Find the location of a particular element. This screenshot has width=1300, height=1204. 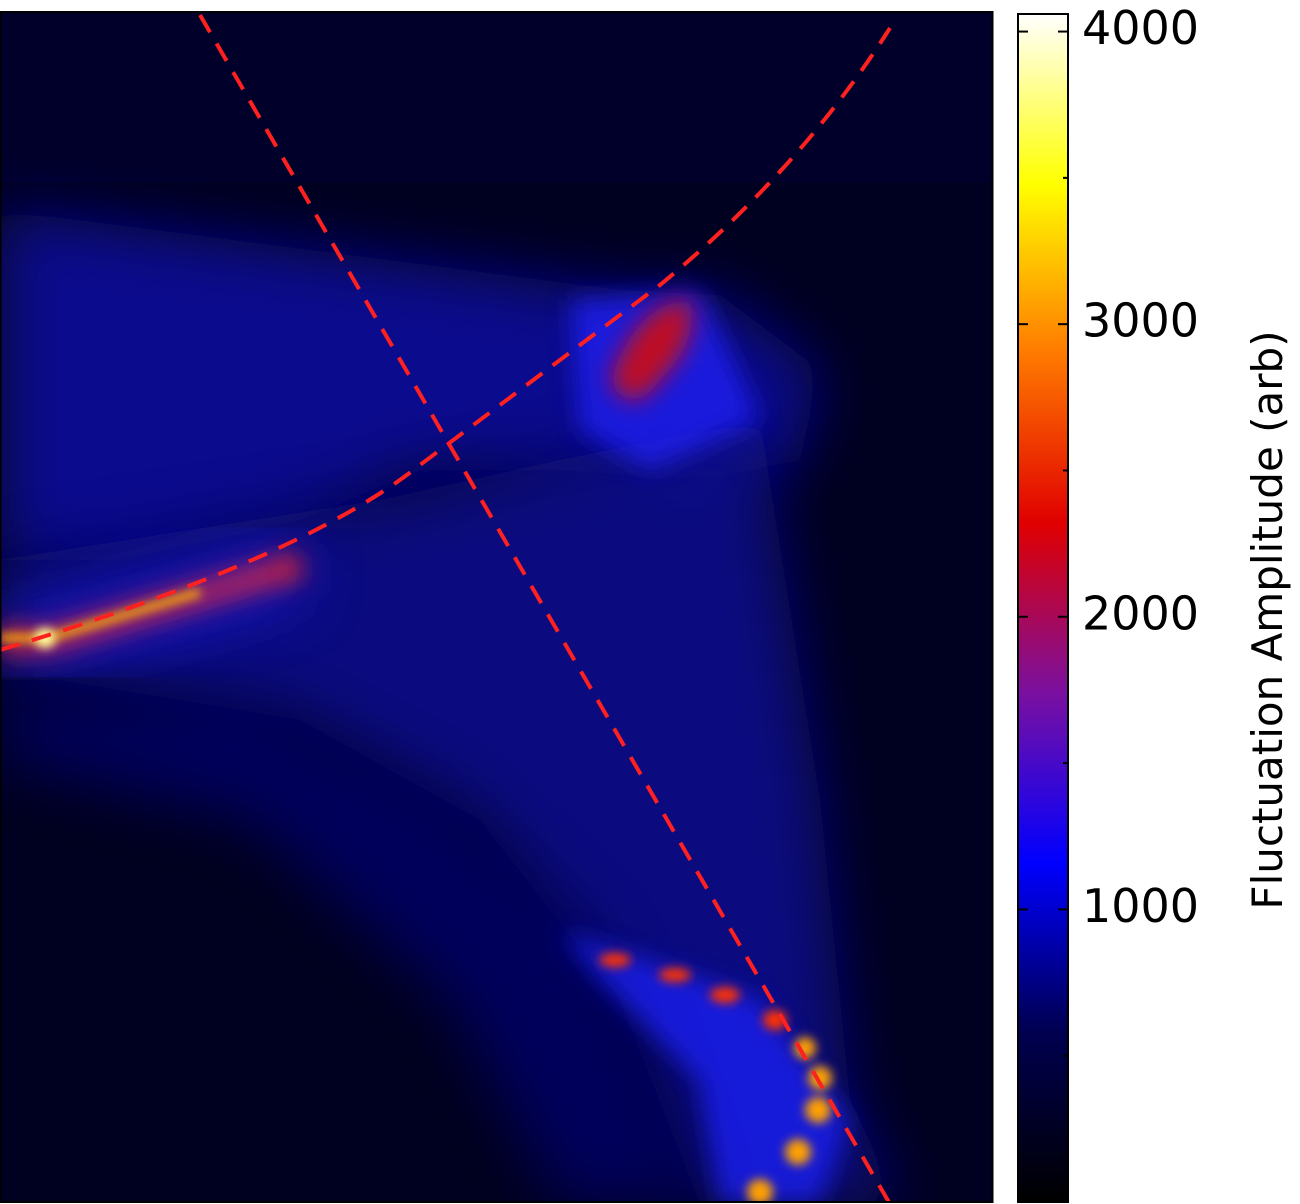

colorbar-tick-label: 2000 is located at coordinates (1140, 613).